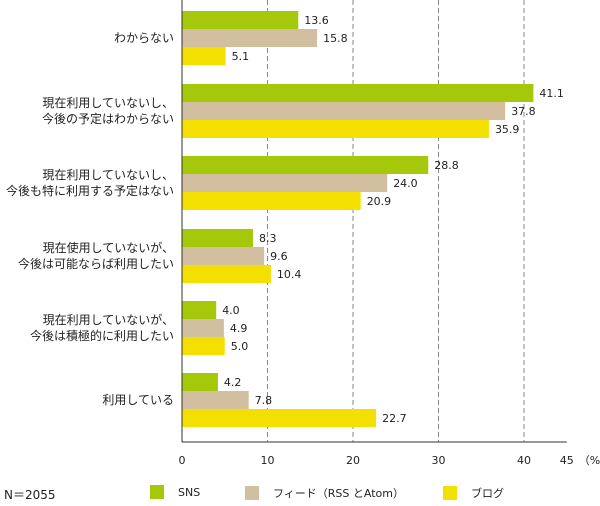 This screenshot has height=506, width=600. I want to click on category-label-3-1: 今後は可能ならば利用したい, so click(96, 263).